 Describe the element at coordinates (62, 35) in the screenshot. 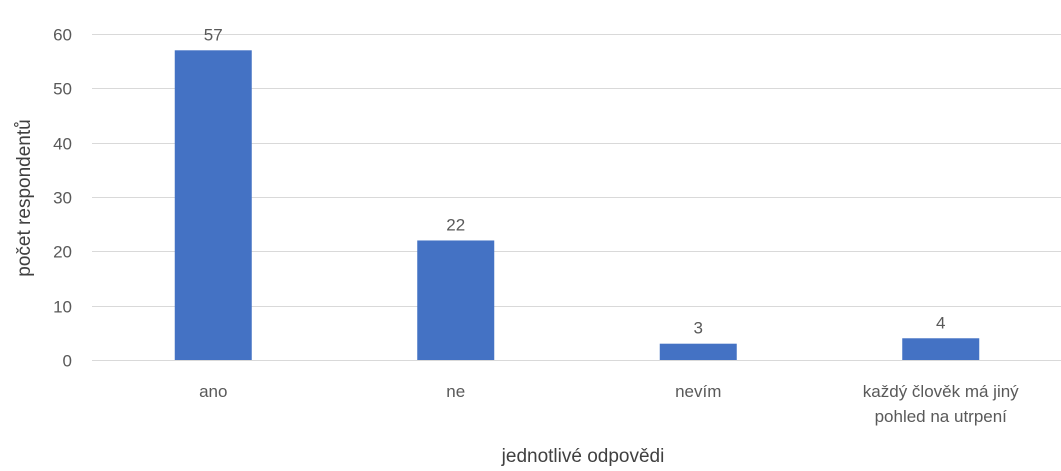

I see `y-tick-label: 60` at that location.